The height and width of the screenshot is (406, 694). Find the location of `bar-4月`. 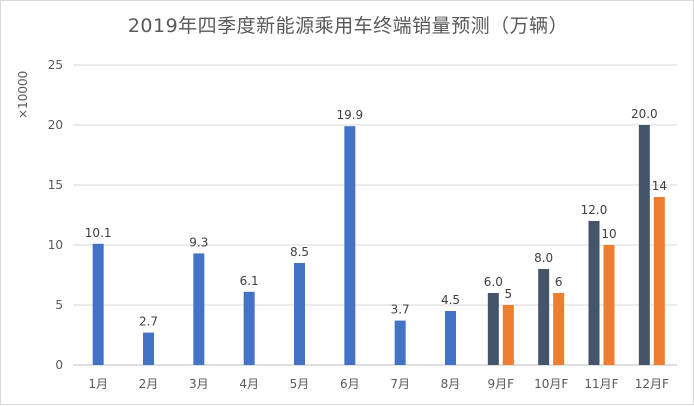

bar-4月 is located at coordinates (249, 328).